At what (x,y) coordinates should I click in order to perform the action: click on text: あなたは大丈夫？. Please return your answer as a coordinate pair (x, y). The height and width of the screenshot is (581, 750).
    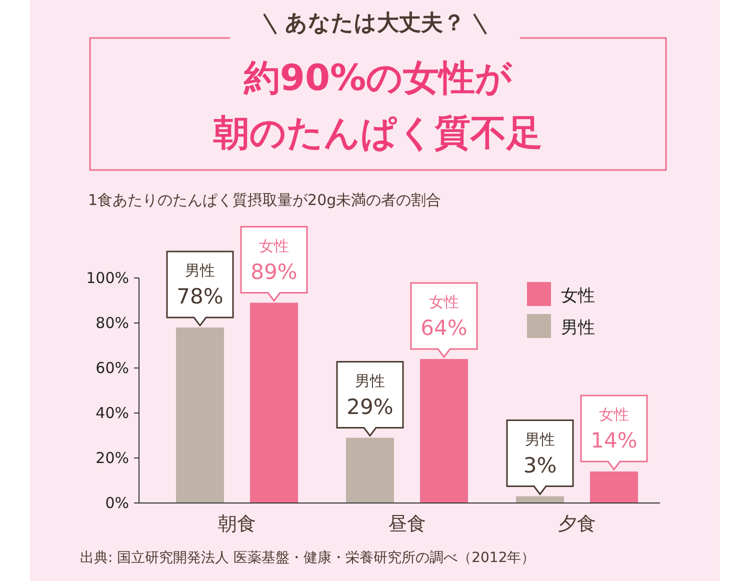
    Looking at the image, I should click on (375, 23).